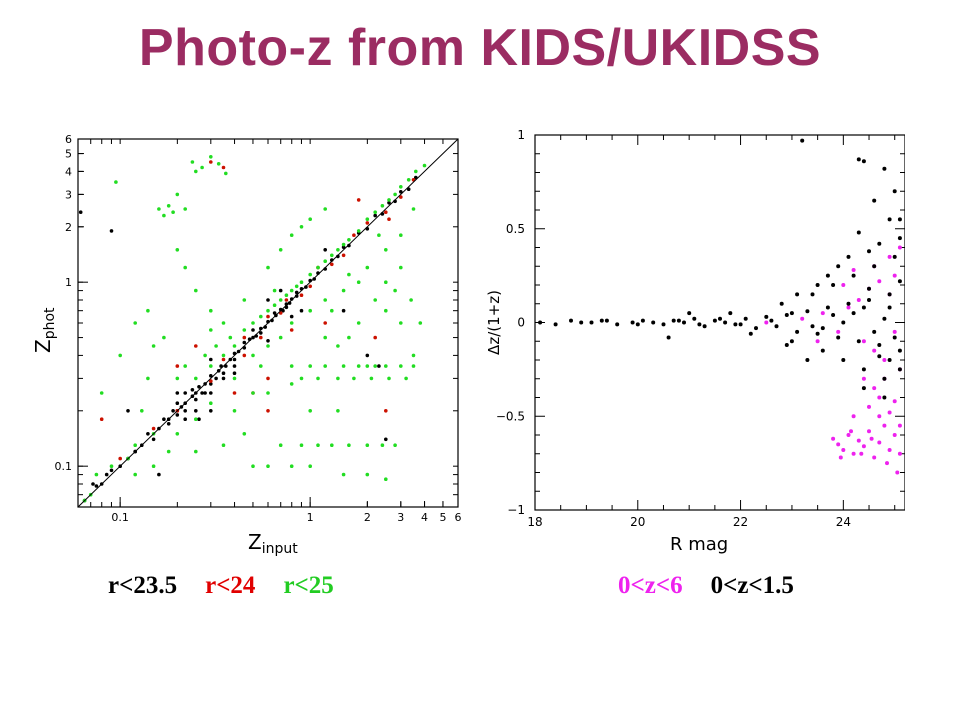 This screenshot has height=720, width=960. Describe the element at coordinates (257, 310) in the screenshot. I see `series-r24` at that location.